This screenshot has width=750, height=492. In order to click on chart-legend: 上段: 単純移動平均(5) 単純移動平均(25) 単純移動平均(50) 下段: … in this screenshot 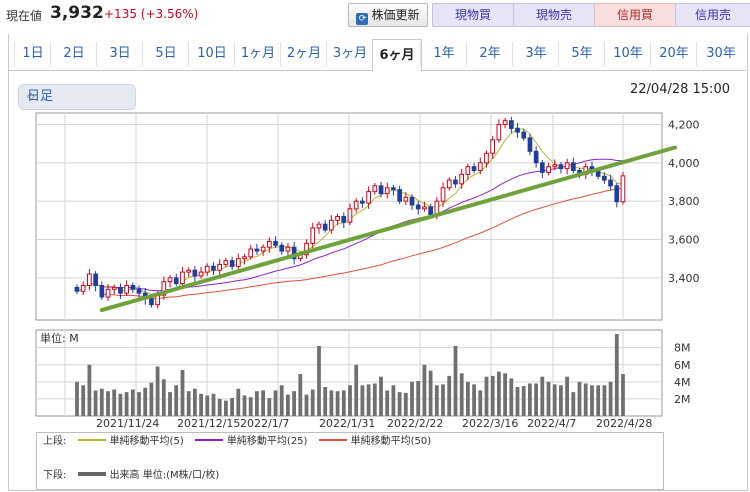, I will do `click(350, 461)`.